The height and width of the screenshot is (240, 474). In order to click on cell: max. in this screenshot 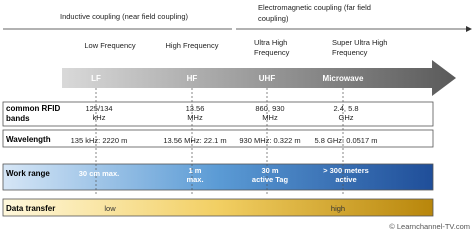, I will do `click(194, 179)`.